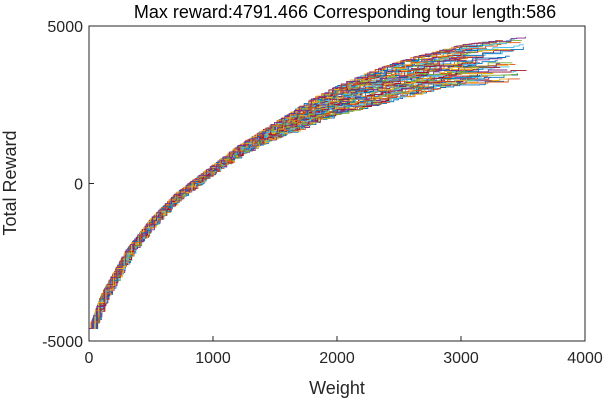  Describe the element at coordinates (10, 182) in the screenshot. I see `y-axis-label: Total Reward` at that location.